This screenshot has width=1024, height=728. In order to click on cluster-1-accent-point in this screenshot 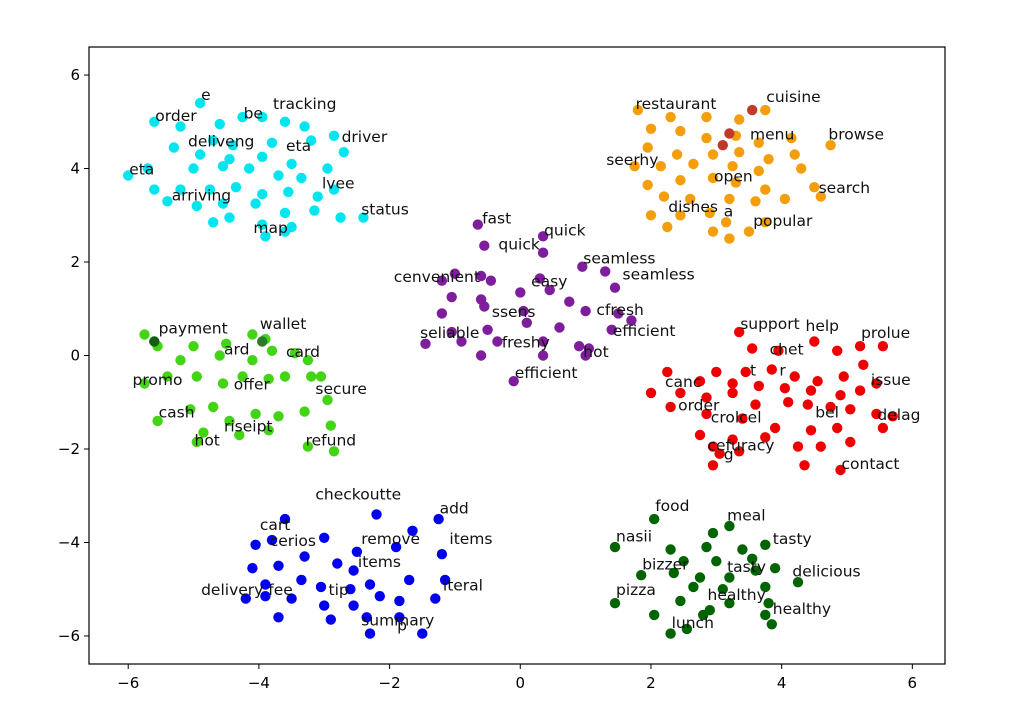, I will do `click(752, 110)`.